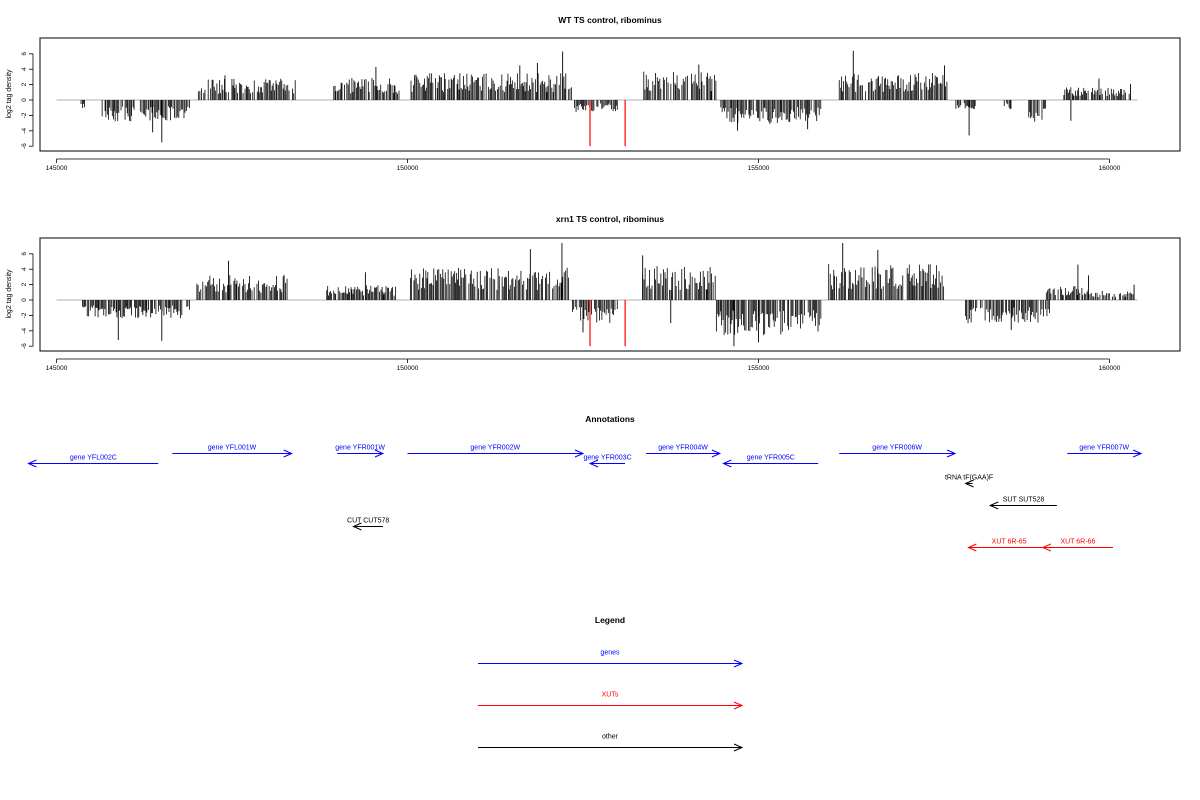 This screenshot has width=1200, height=800. Describe the element at coordinates (232, 448) in the screenshot. I see `feature-label: gene YFL001W` at that location.